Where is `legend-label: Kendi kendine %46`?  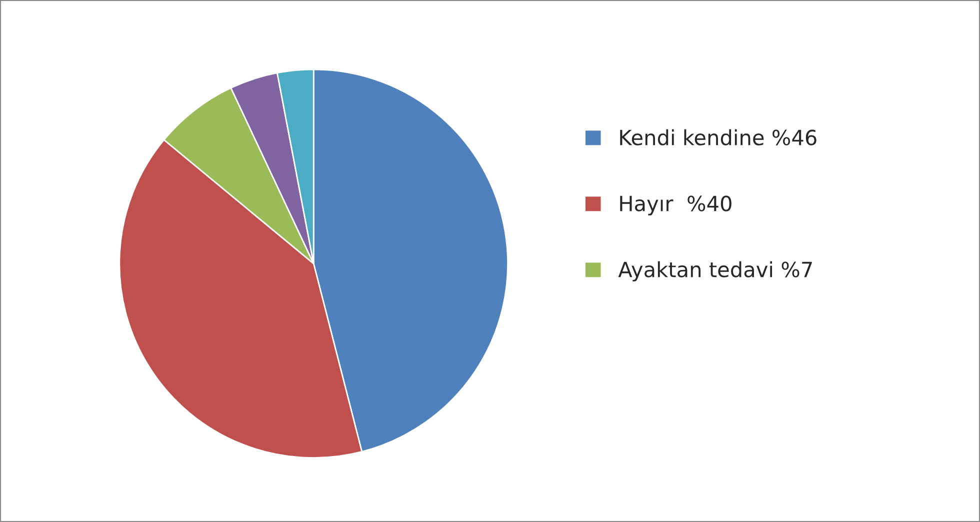 legend-label: Kendi kendine %46 is located at coordinates (718, 137).